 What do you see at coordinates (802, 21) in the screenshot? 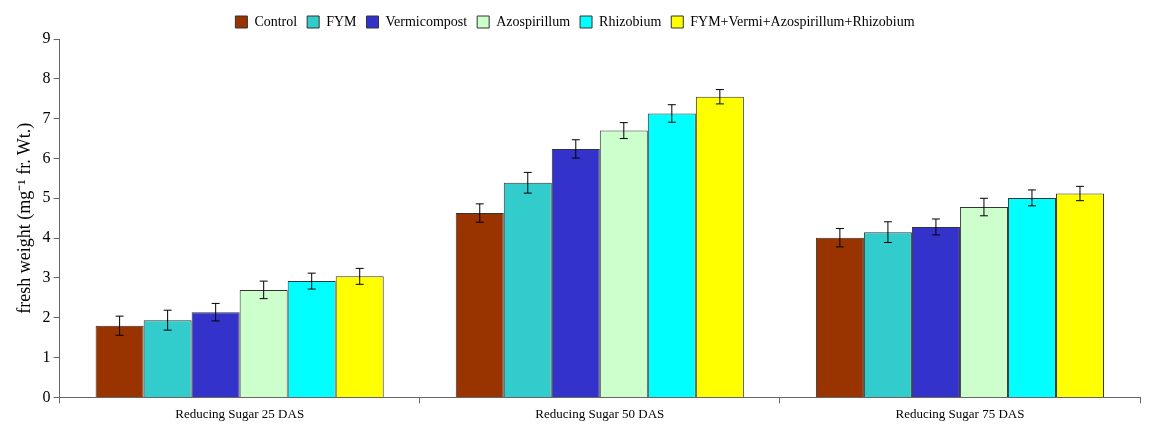
I see `legend-label: FYM+Vermi+Azospirillum+Rhizobium` at bounding box center [802, 21].